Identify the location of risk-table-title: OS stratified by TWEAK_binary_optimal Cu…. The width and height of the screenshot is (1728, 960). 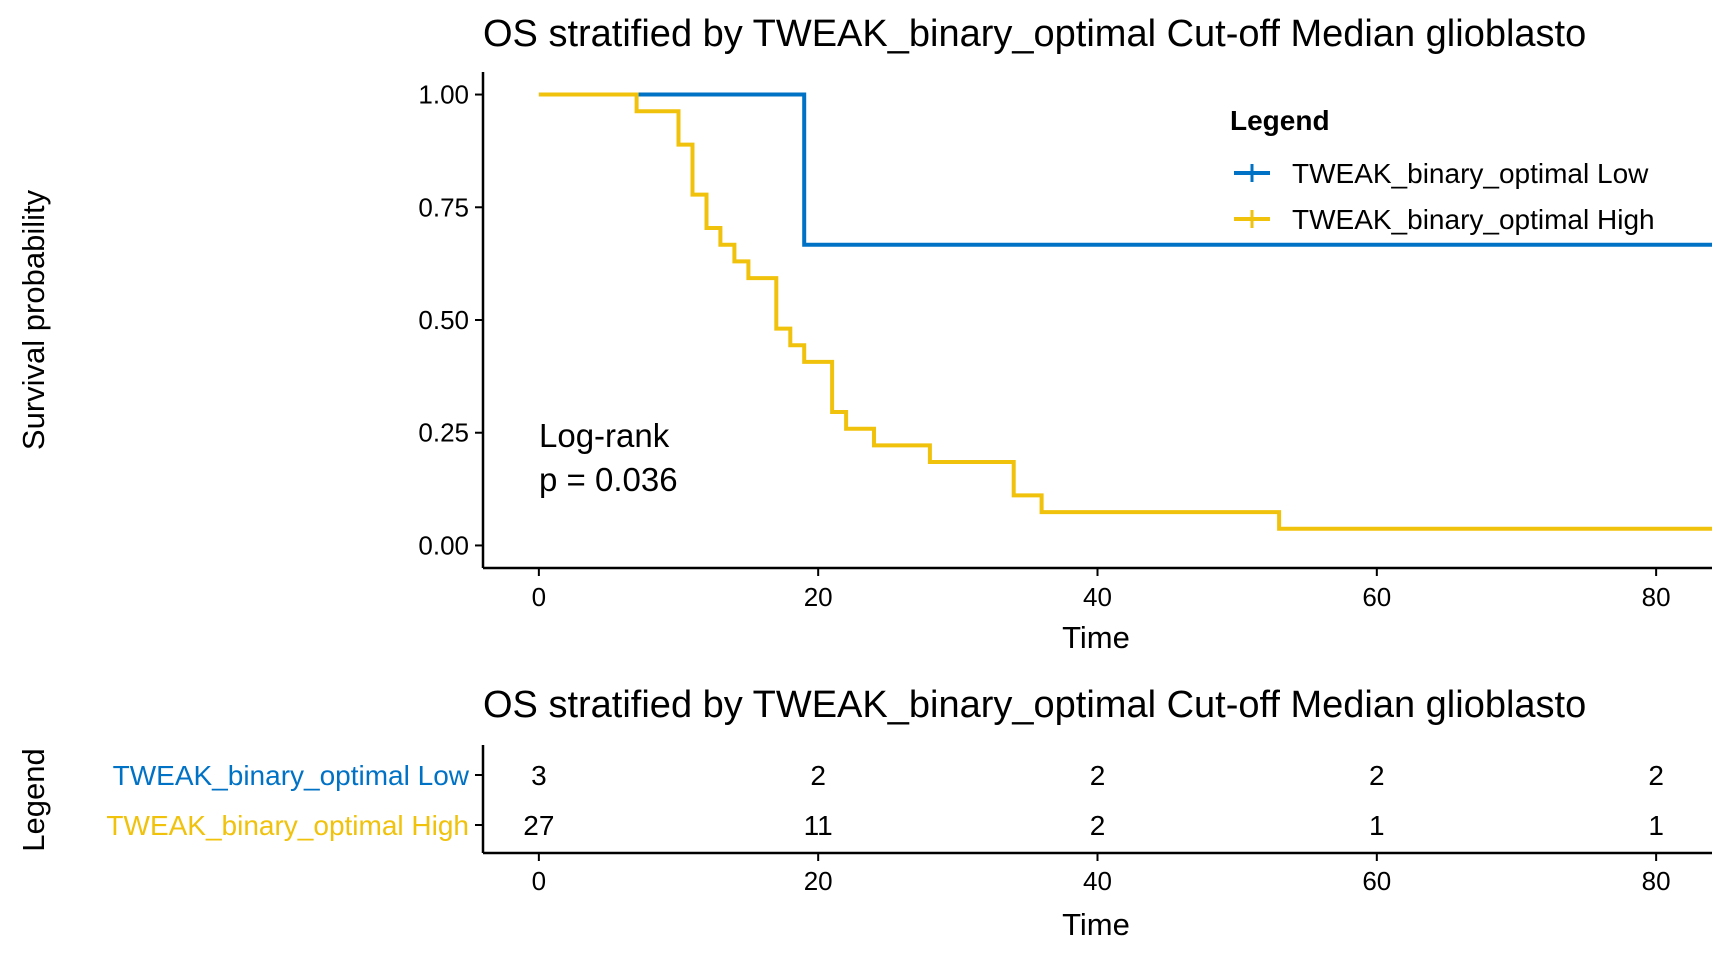
(1034, 705).